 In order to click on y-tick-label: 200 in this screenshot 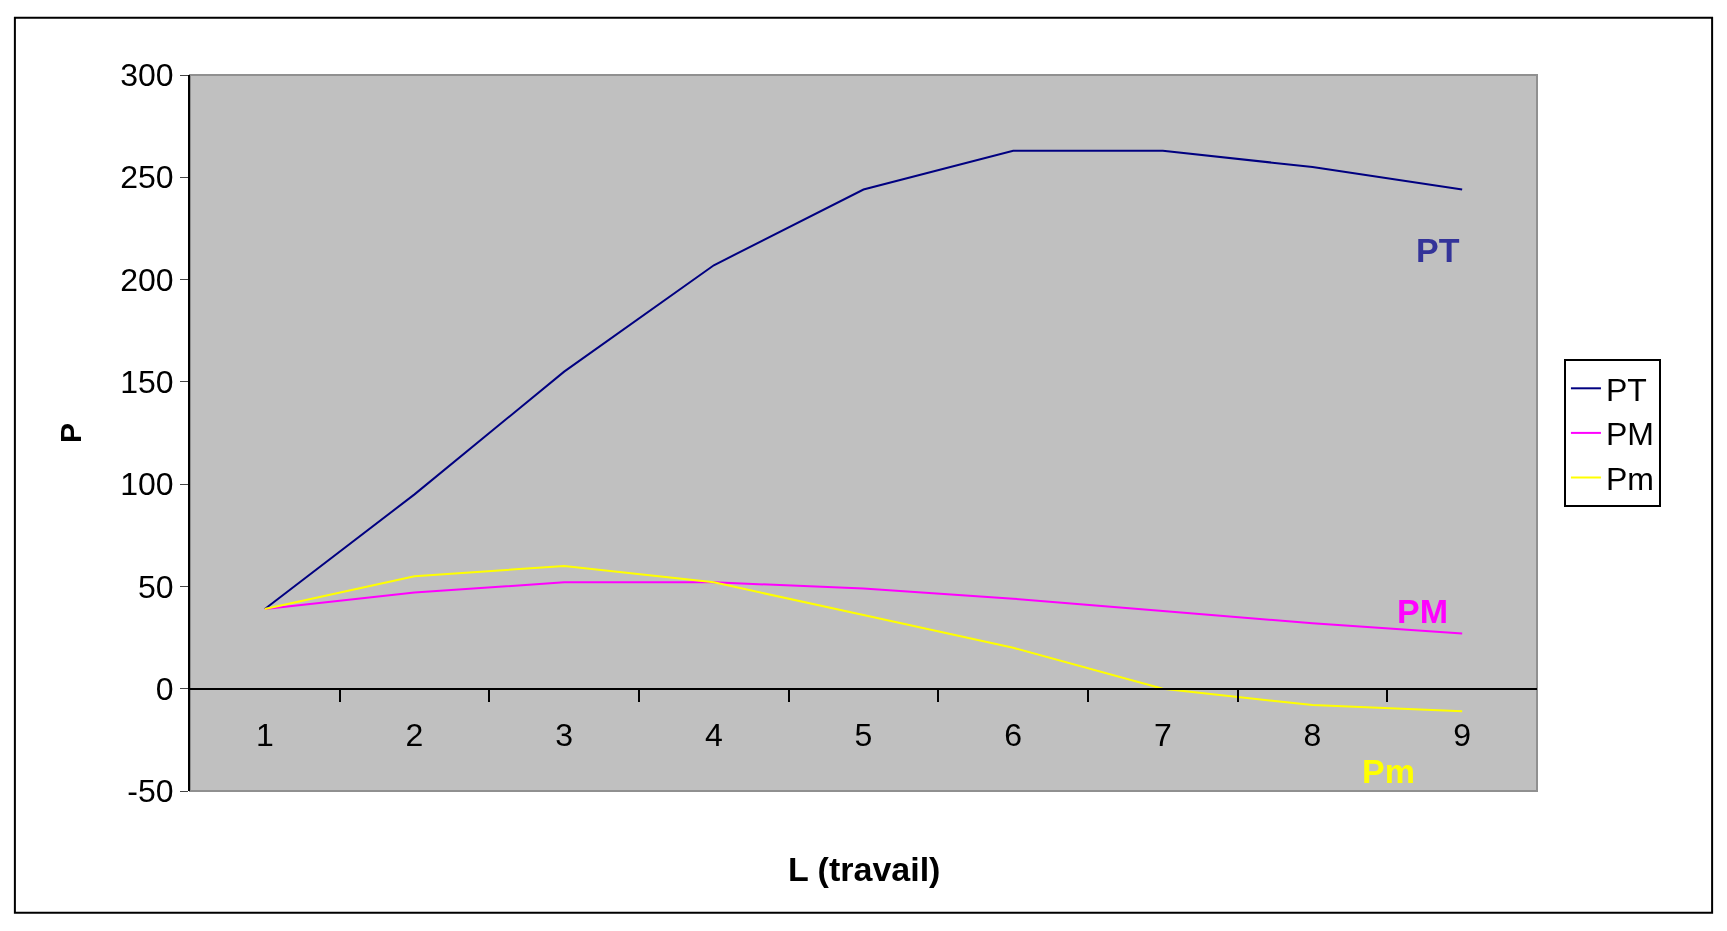, I will do `click(147, 279)`.